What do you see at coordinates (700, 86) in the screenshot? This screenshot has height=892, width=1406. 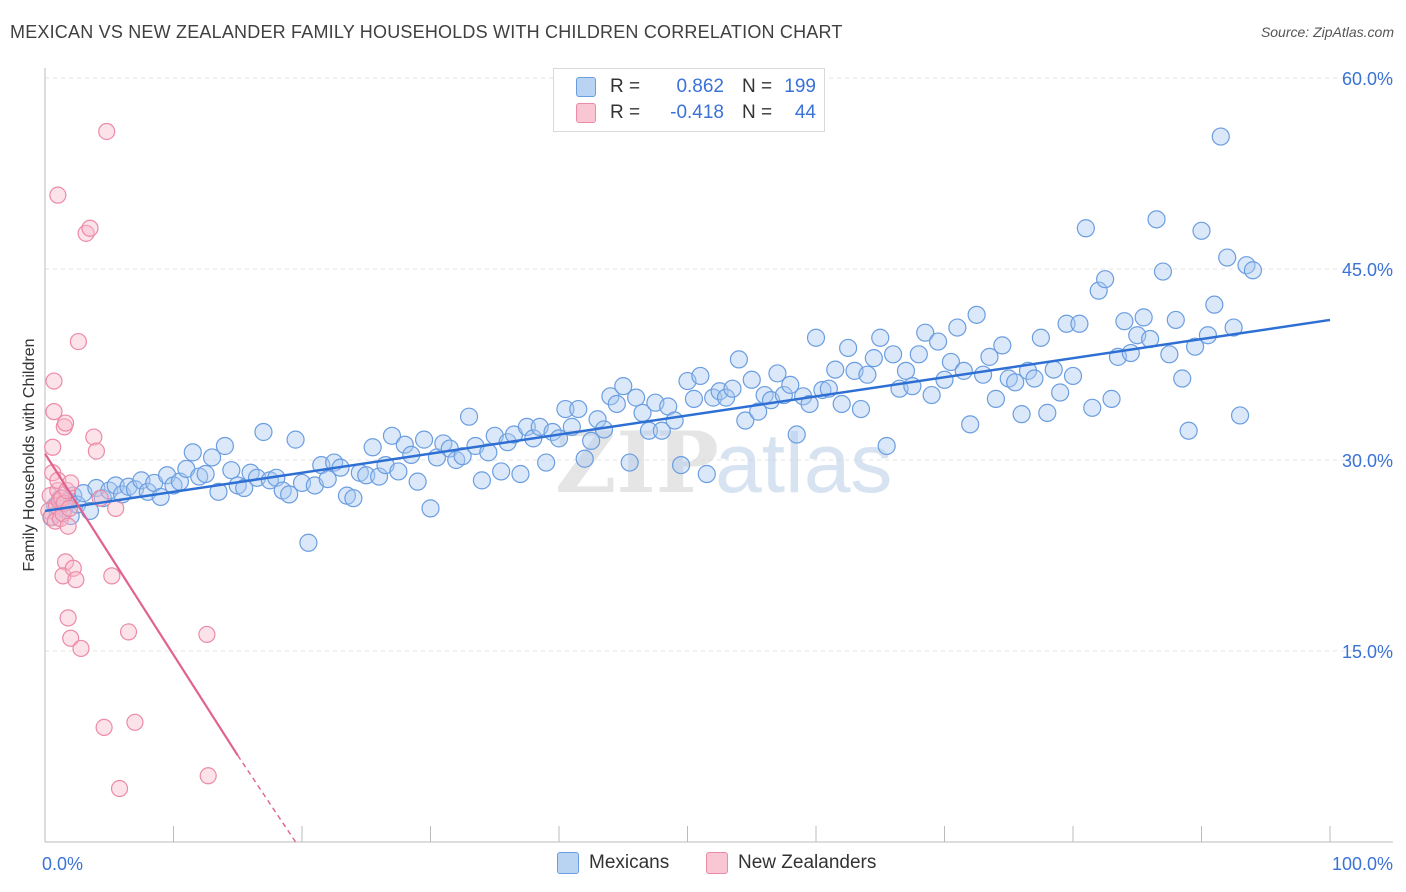 I see `legend-r-value: 0.862` at bounding box center [700, 86].